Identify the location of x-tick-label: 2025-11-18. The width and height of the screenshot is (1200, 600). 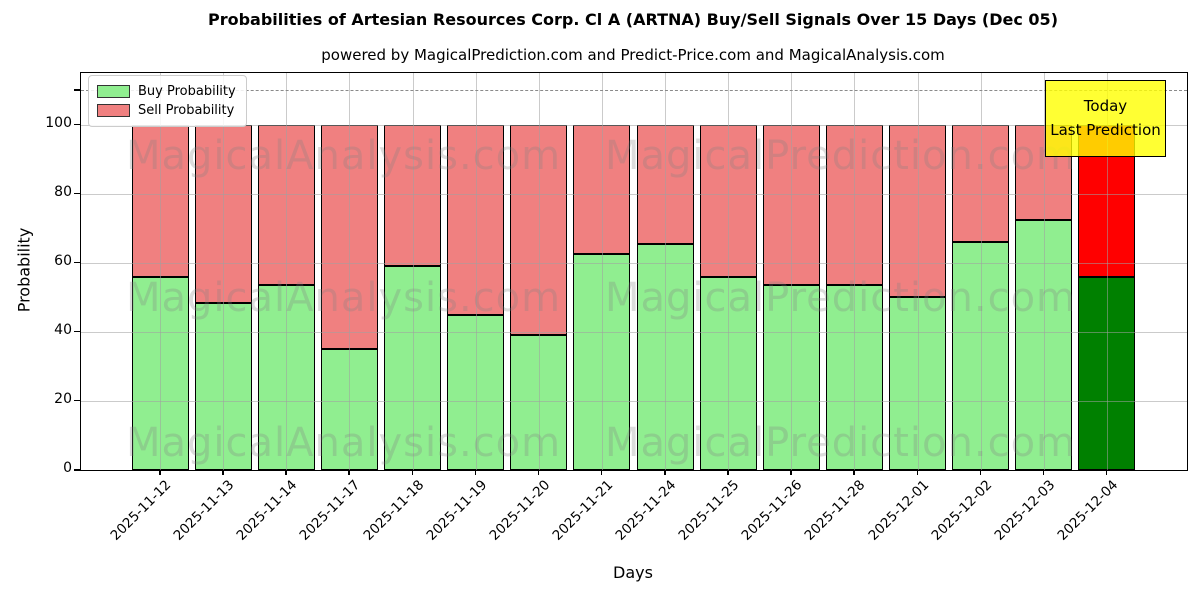
(393, 510).